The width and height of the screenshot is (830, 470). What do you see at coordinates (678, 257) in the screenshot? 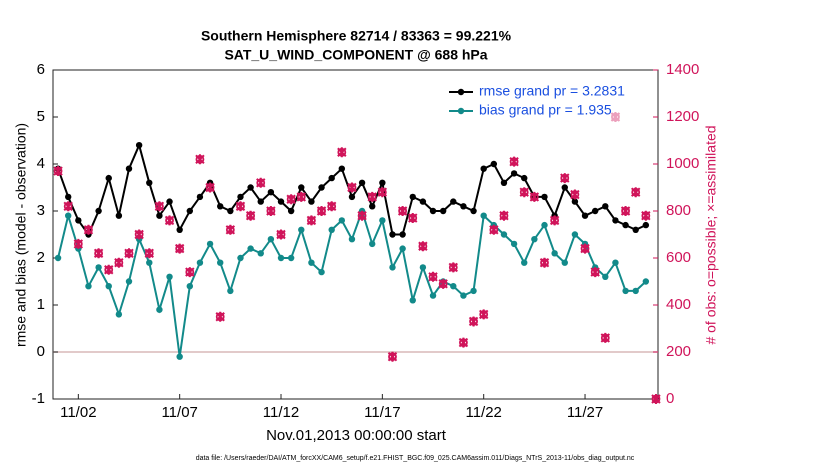
I see `y2-tick-label: 600` at bounding box center [678, 257].